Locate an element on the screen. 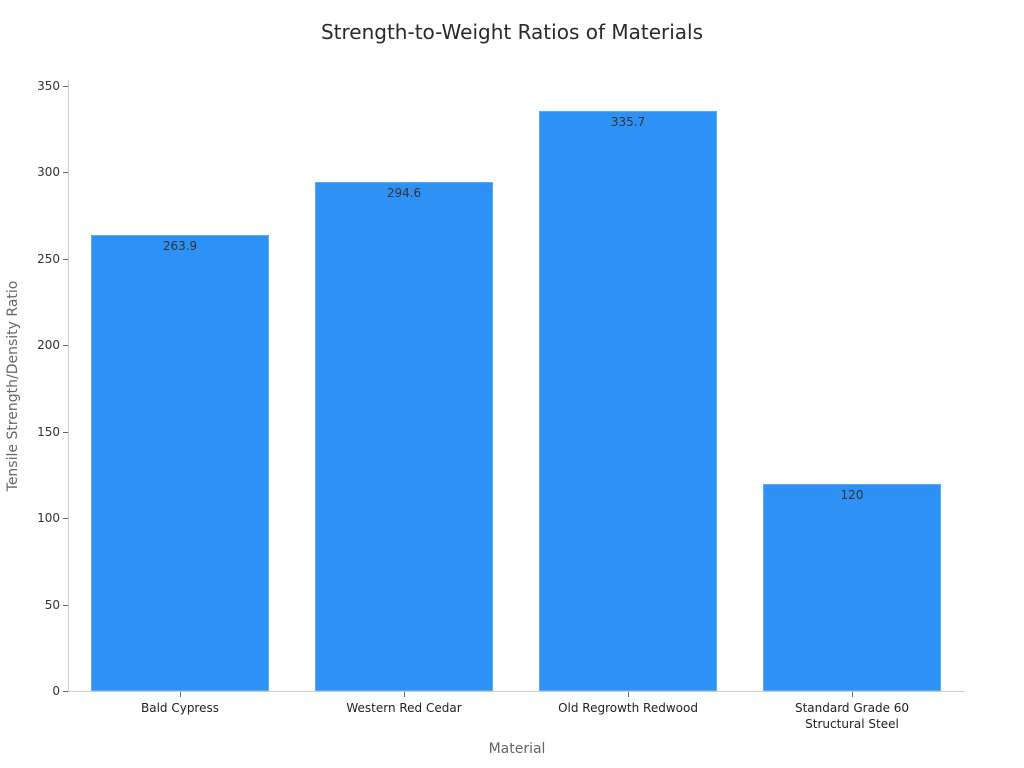 The height and width of the screenshot is (768, 1024). bar: 335.7 is located at coordinates (628, 400).